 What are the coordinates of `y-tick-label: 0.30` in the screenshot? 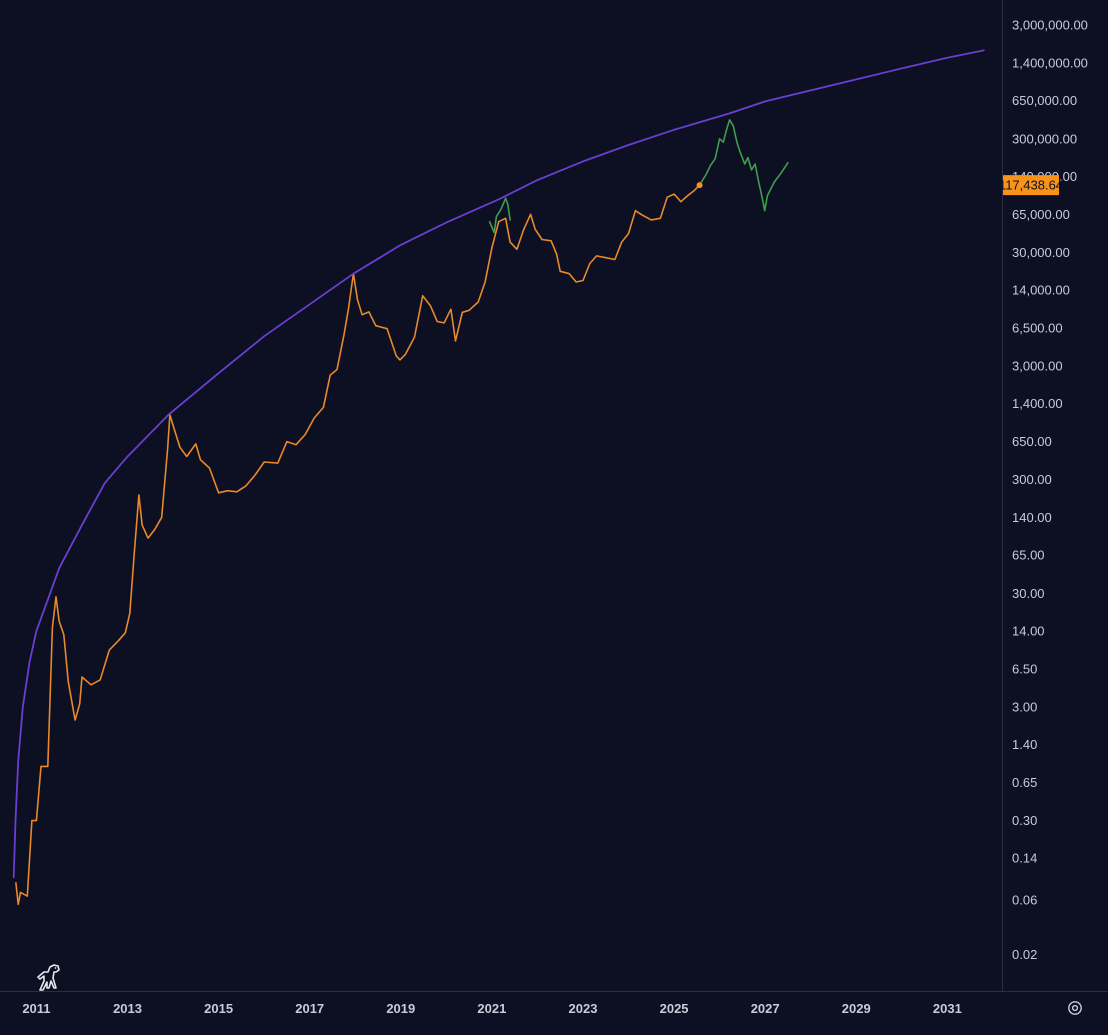 It's located at (1024, 820).